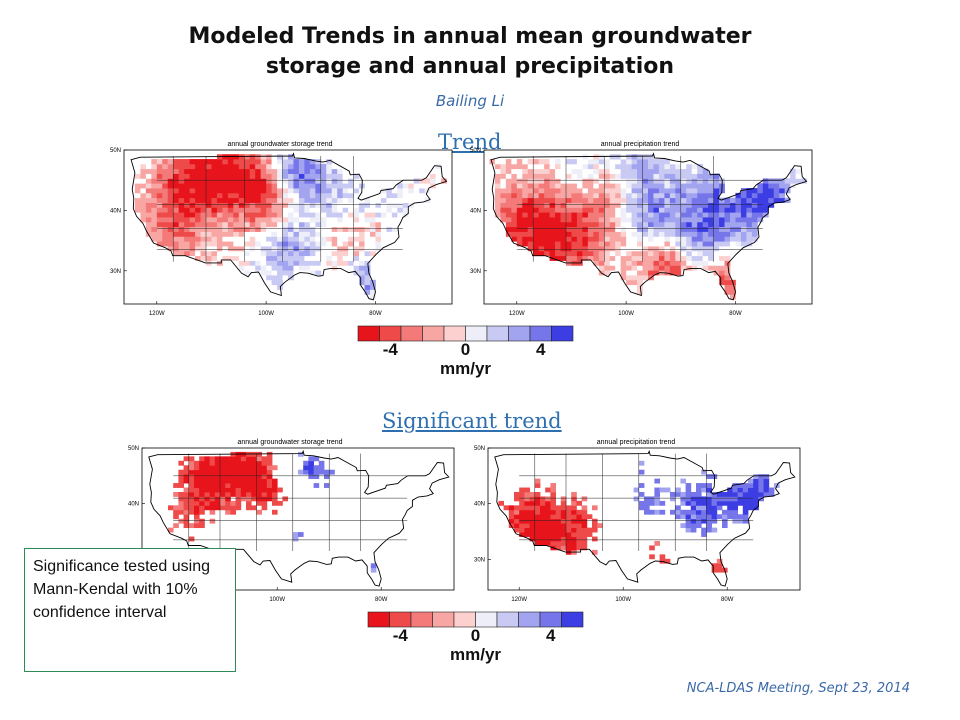  What do you see at coordinates (472, 421) in the screenshot?
I see `section-label-significant-trend: Significant trend` at bounding box center [472, 421].